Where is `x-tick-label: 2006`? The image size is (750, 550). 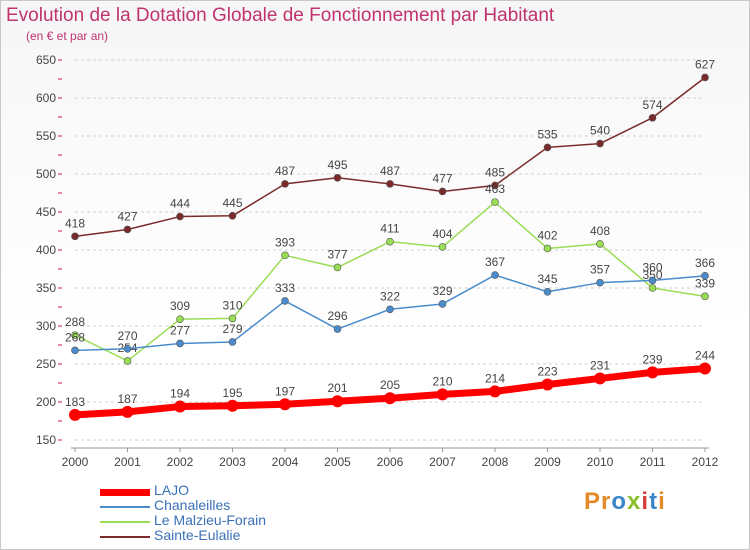 x-tick-label: 2006 is located at coordinates (390, 462).